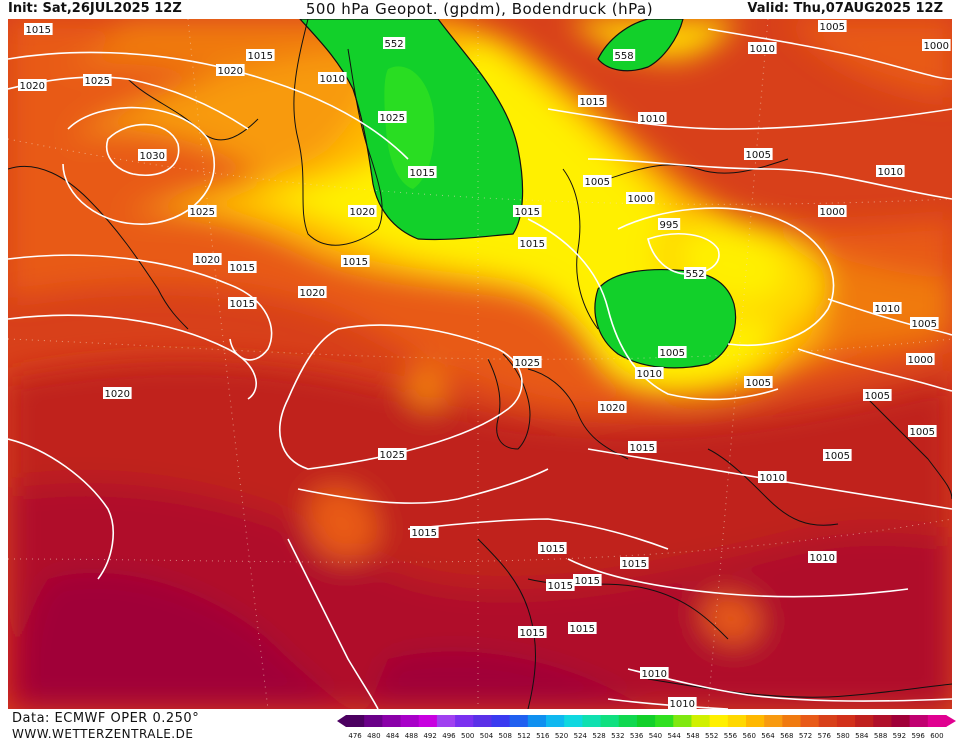  I want to click on legend-tick-label: 560, so click(749, 736).